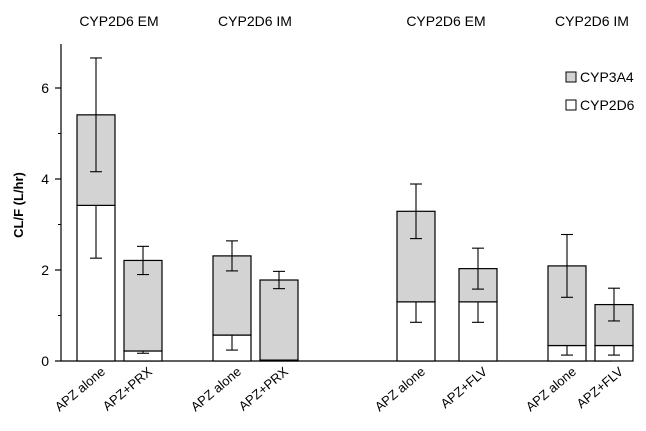 The width and height of the screenshot is (646, 431). I want to click on legend-label: CYP3A4, so click(607, 77).